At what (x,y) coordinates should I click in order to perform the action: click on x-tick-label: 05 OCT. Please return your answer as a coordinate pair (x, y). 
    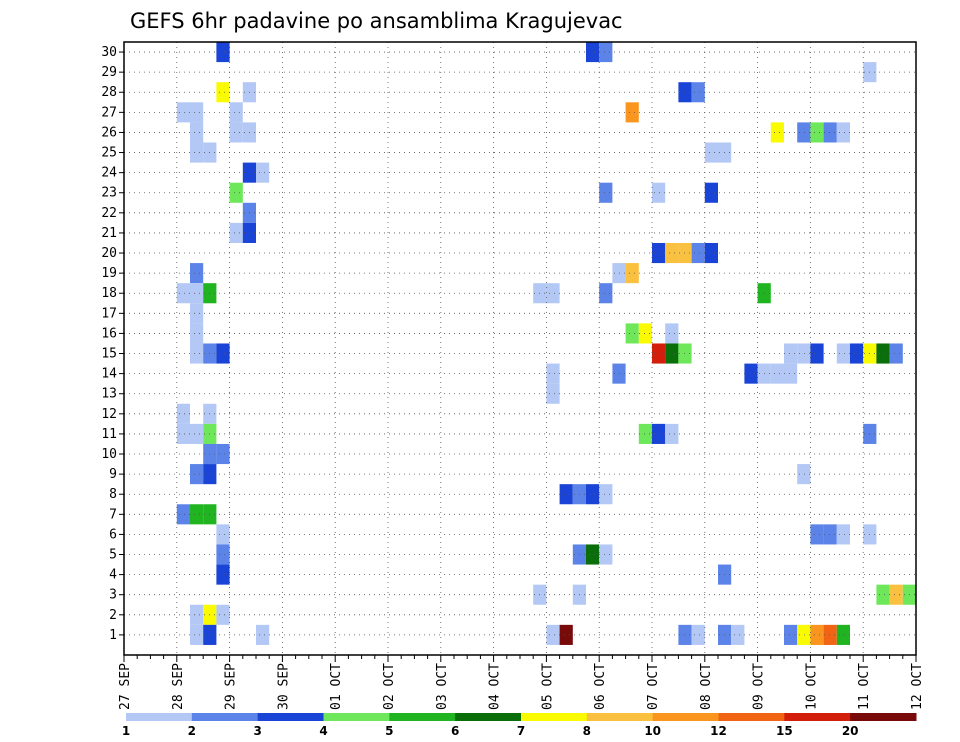
    Looking at the image, I should click on (547, 686).